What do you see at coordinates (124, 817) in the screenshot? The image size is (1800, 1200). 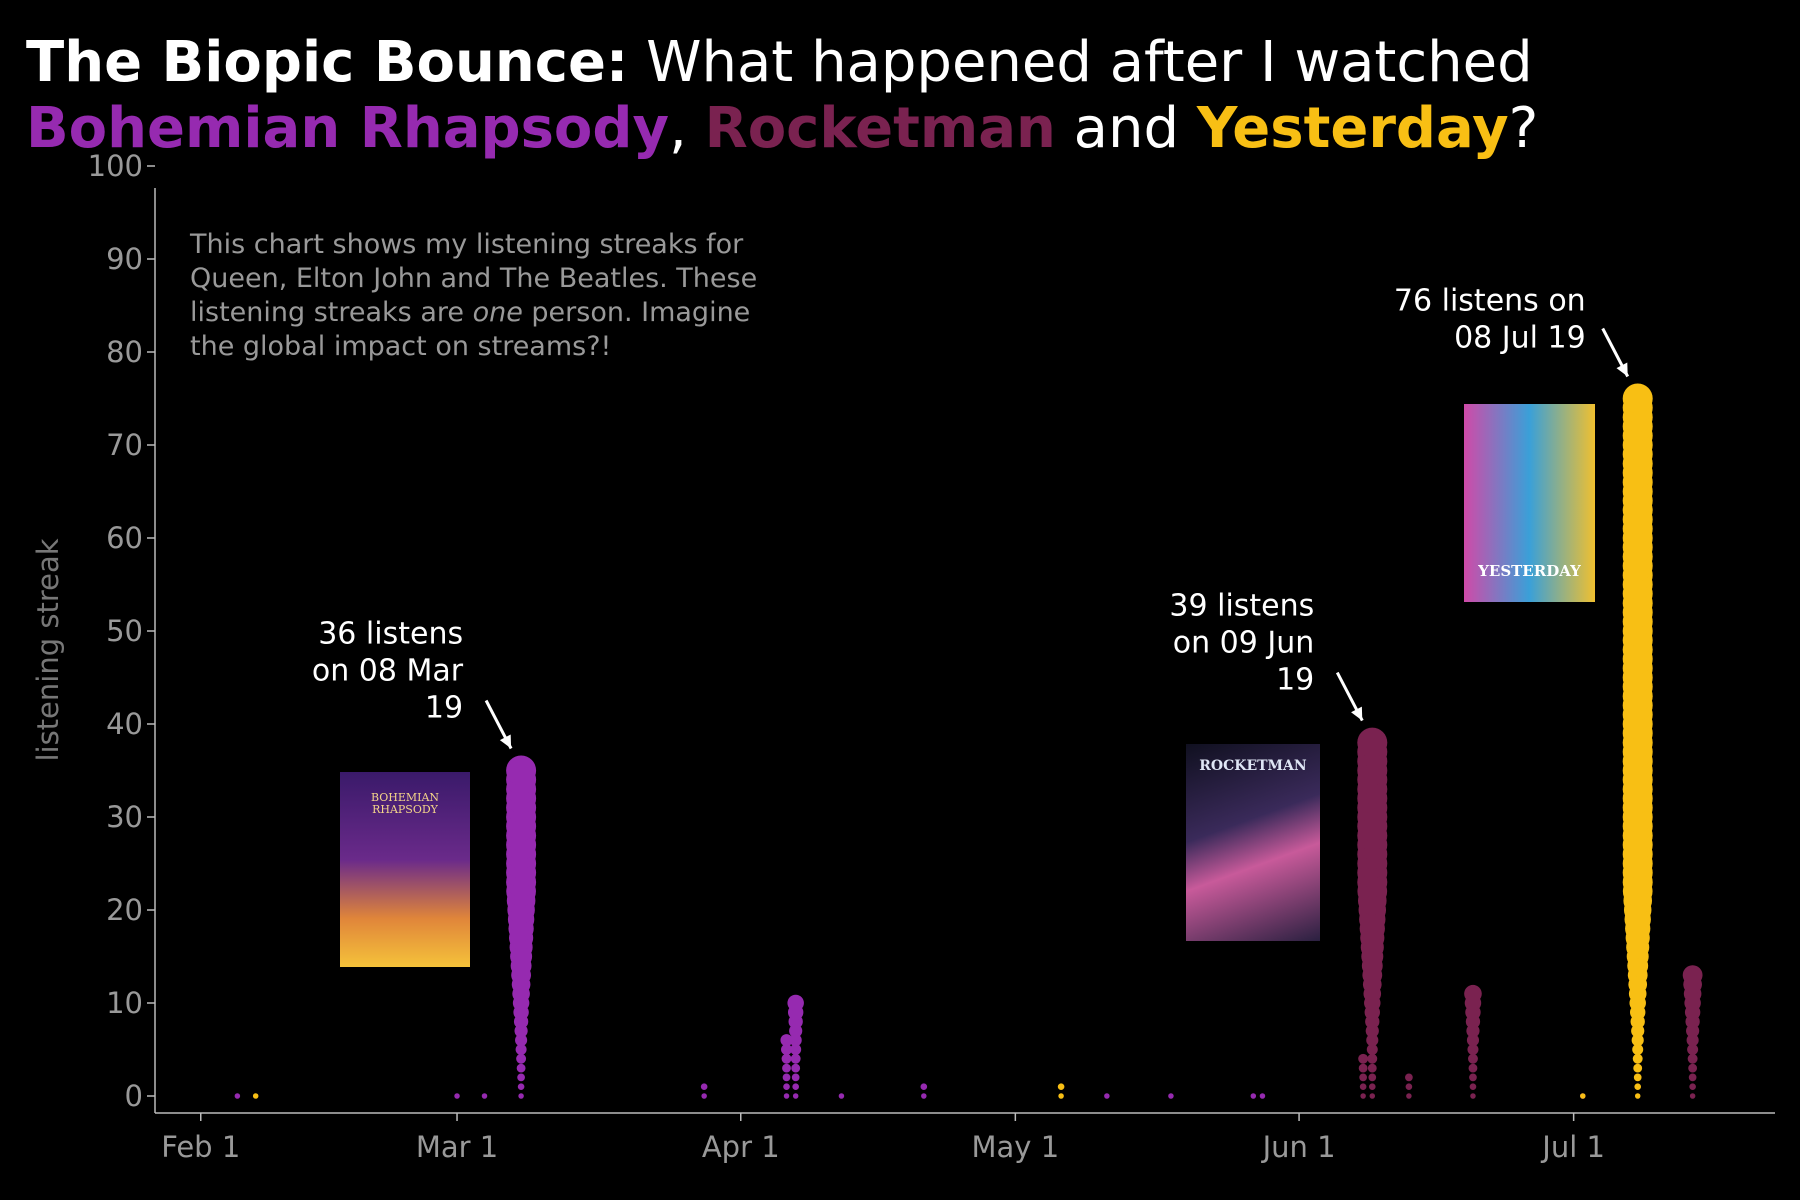 I see `y-tick-label: 30` at bounding box center [124, 817].